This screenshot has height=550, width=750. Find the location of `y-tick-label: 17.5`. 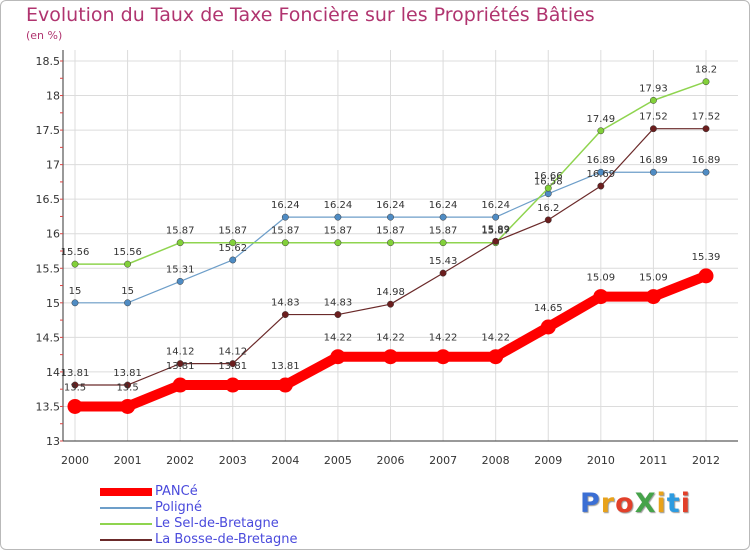

y-tick-label: 17.5 is located at coordinates (48, 130).